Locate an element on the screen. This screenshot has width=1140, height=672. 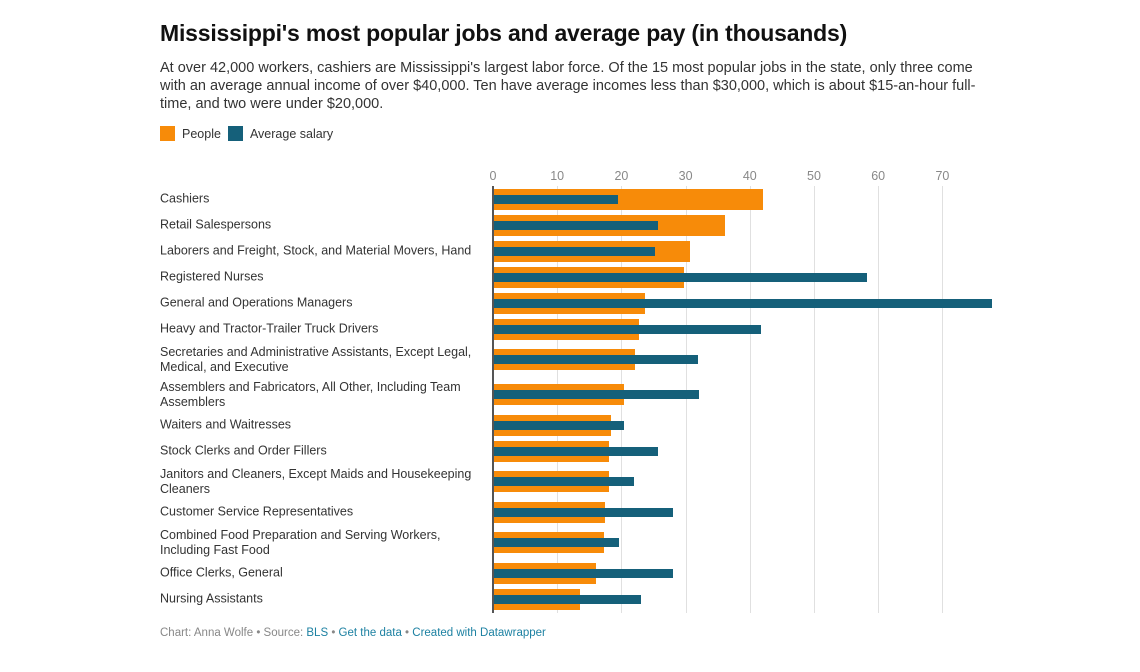
legend-swatch-salary is located at coordinates (235, 133).